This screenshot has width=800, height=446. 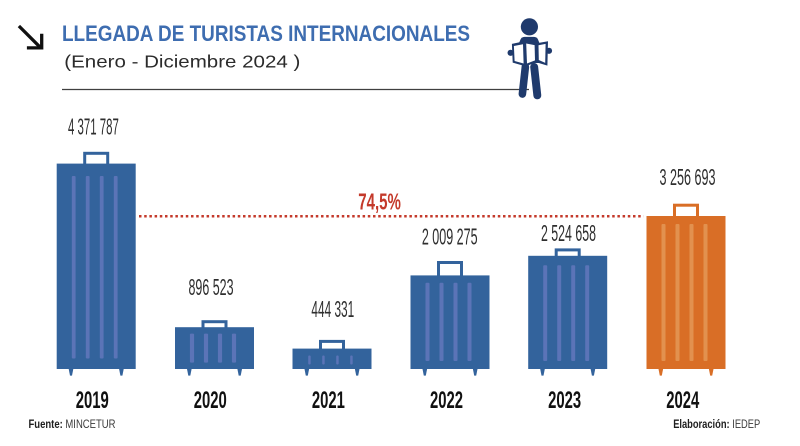 What do you see at coordinates (568, 233) in the screenshot?
I see `svg-text: 2 524 658` at bounding box center [568, 233].